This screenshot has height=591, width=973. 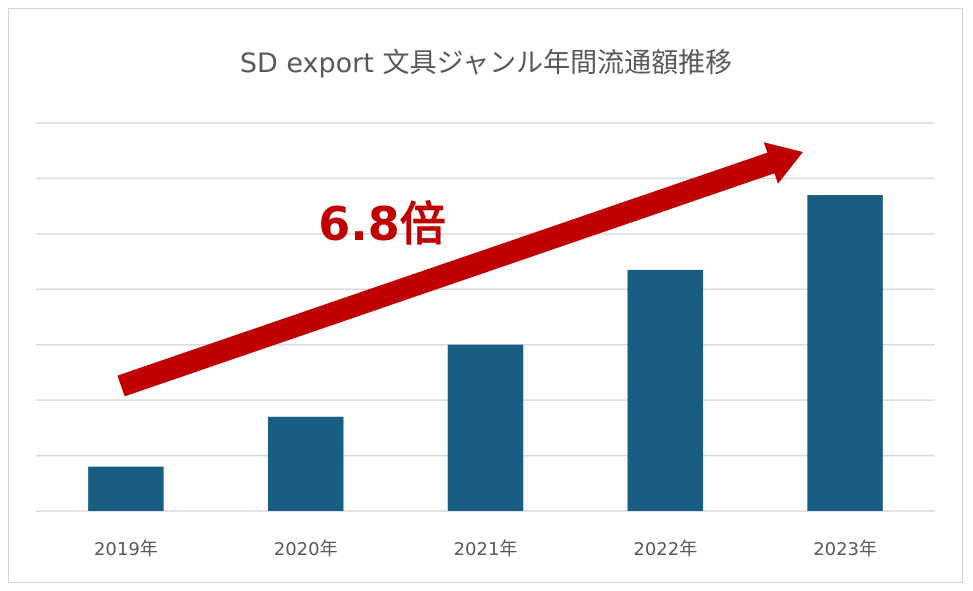 I want to click on x-tick-label-2019年: 2019年, so click(x=126, y=549).